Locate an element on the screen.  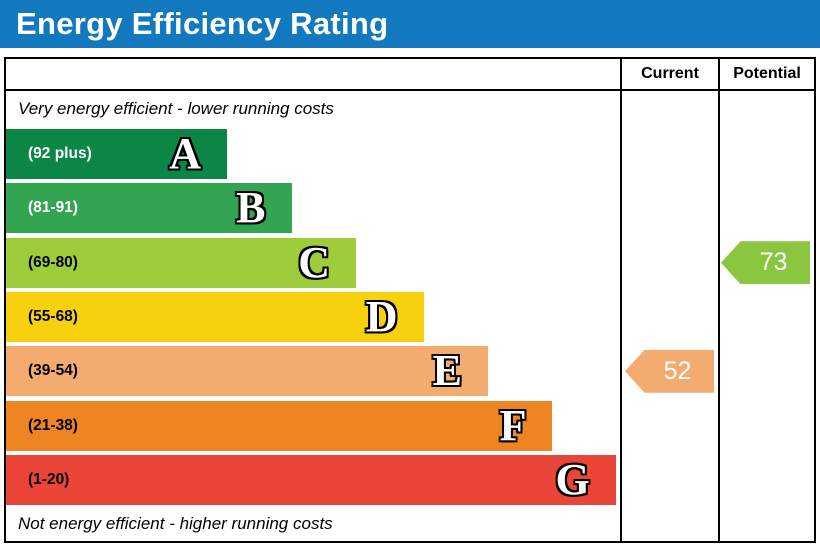
band-bar-e: (39-54) E is located at coordinates (247, 371).